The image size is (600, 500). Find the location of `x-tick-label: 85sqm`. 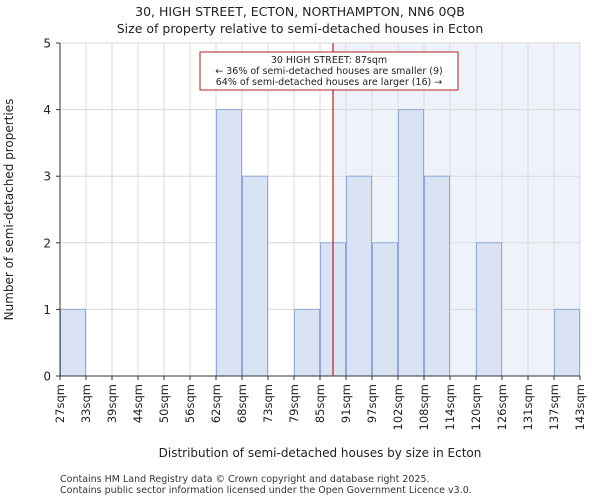

x-tick-label: 85sqm is located at coordinates (320, 403).